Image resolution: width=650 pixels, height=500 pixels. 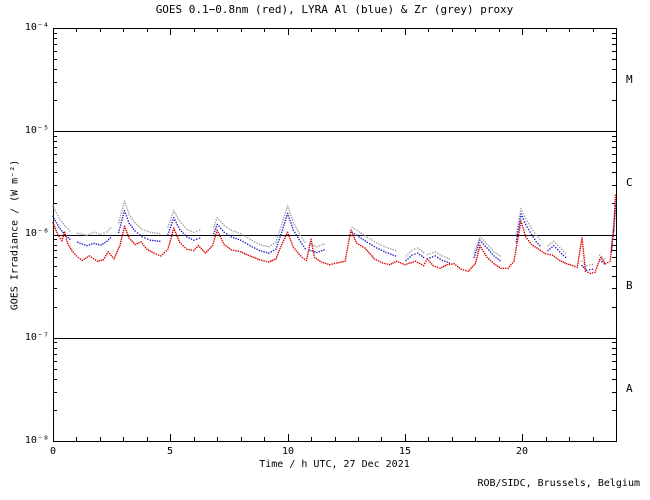 What do you see at coordinates (629, 182) in the screenshot?
I see `flare-class-label-c: C` at bounding box center [629, 182].